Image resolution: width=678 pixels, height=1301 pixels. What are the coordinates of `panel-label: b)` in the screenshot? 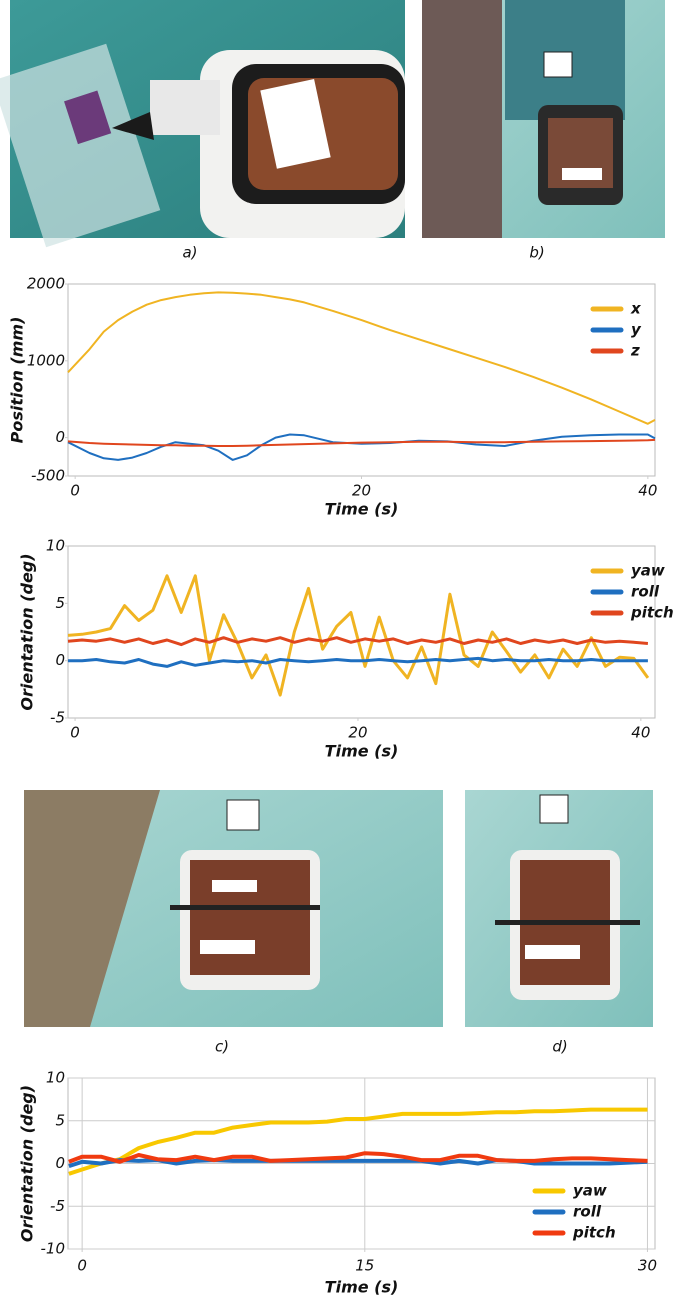 It's located at (536, 253).